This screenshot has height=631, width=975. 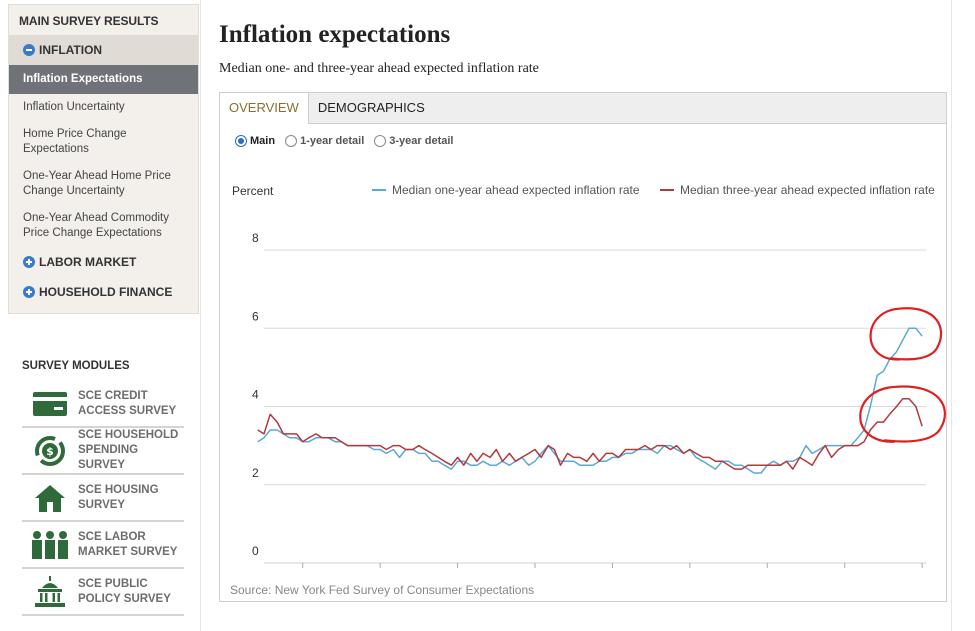 What do you see at coordinates (29, 50) in the screenshot?
I see `minus-circle-icon` at bounding box center [29, 50].